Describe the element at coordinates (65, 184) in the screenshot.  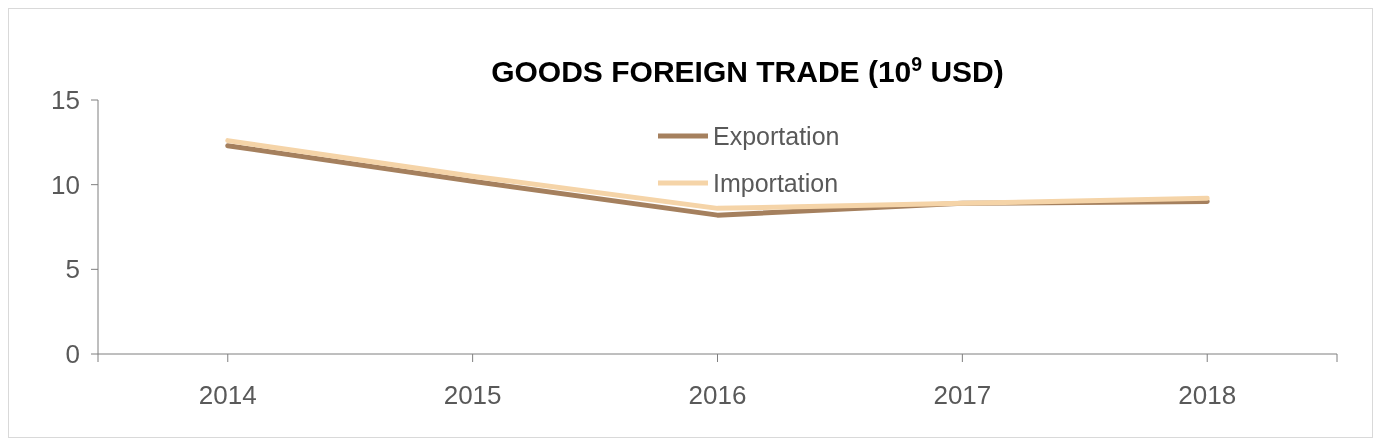
I see `y-tick-label: 10` at that location.